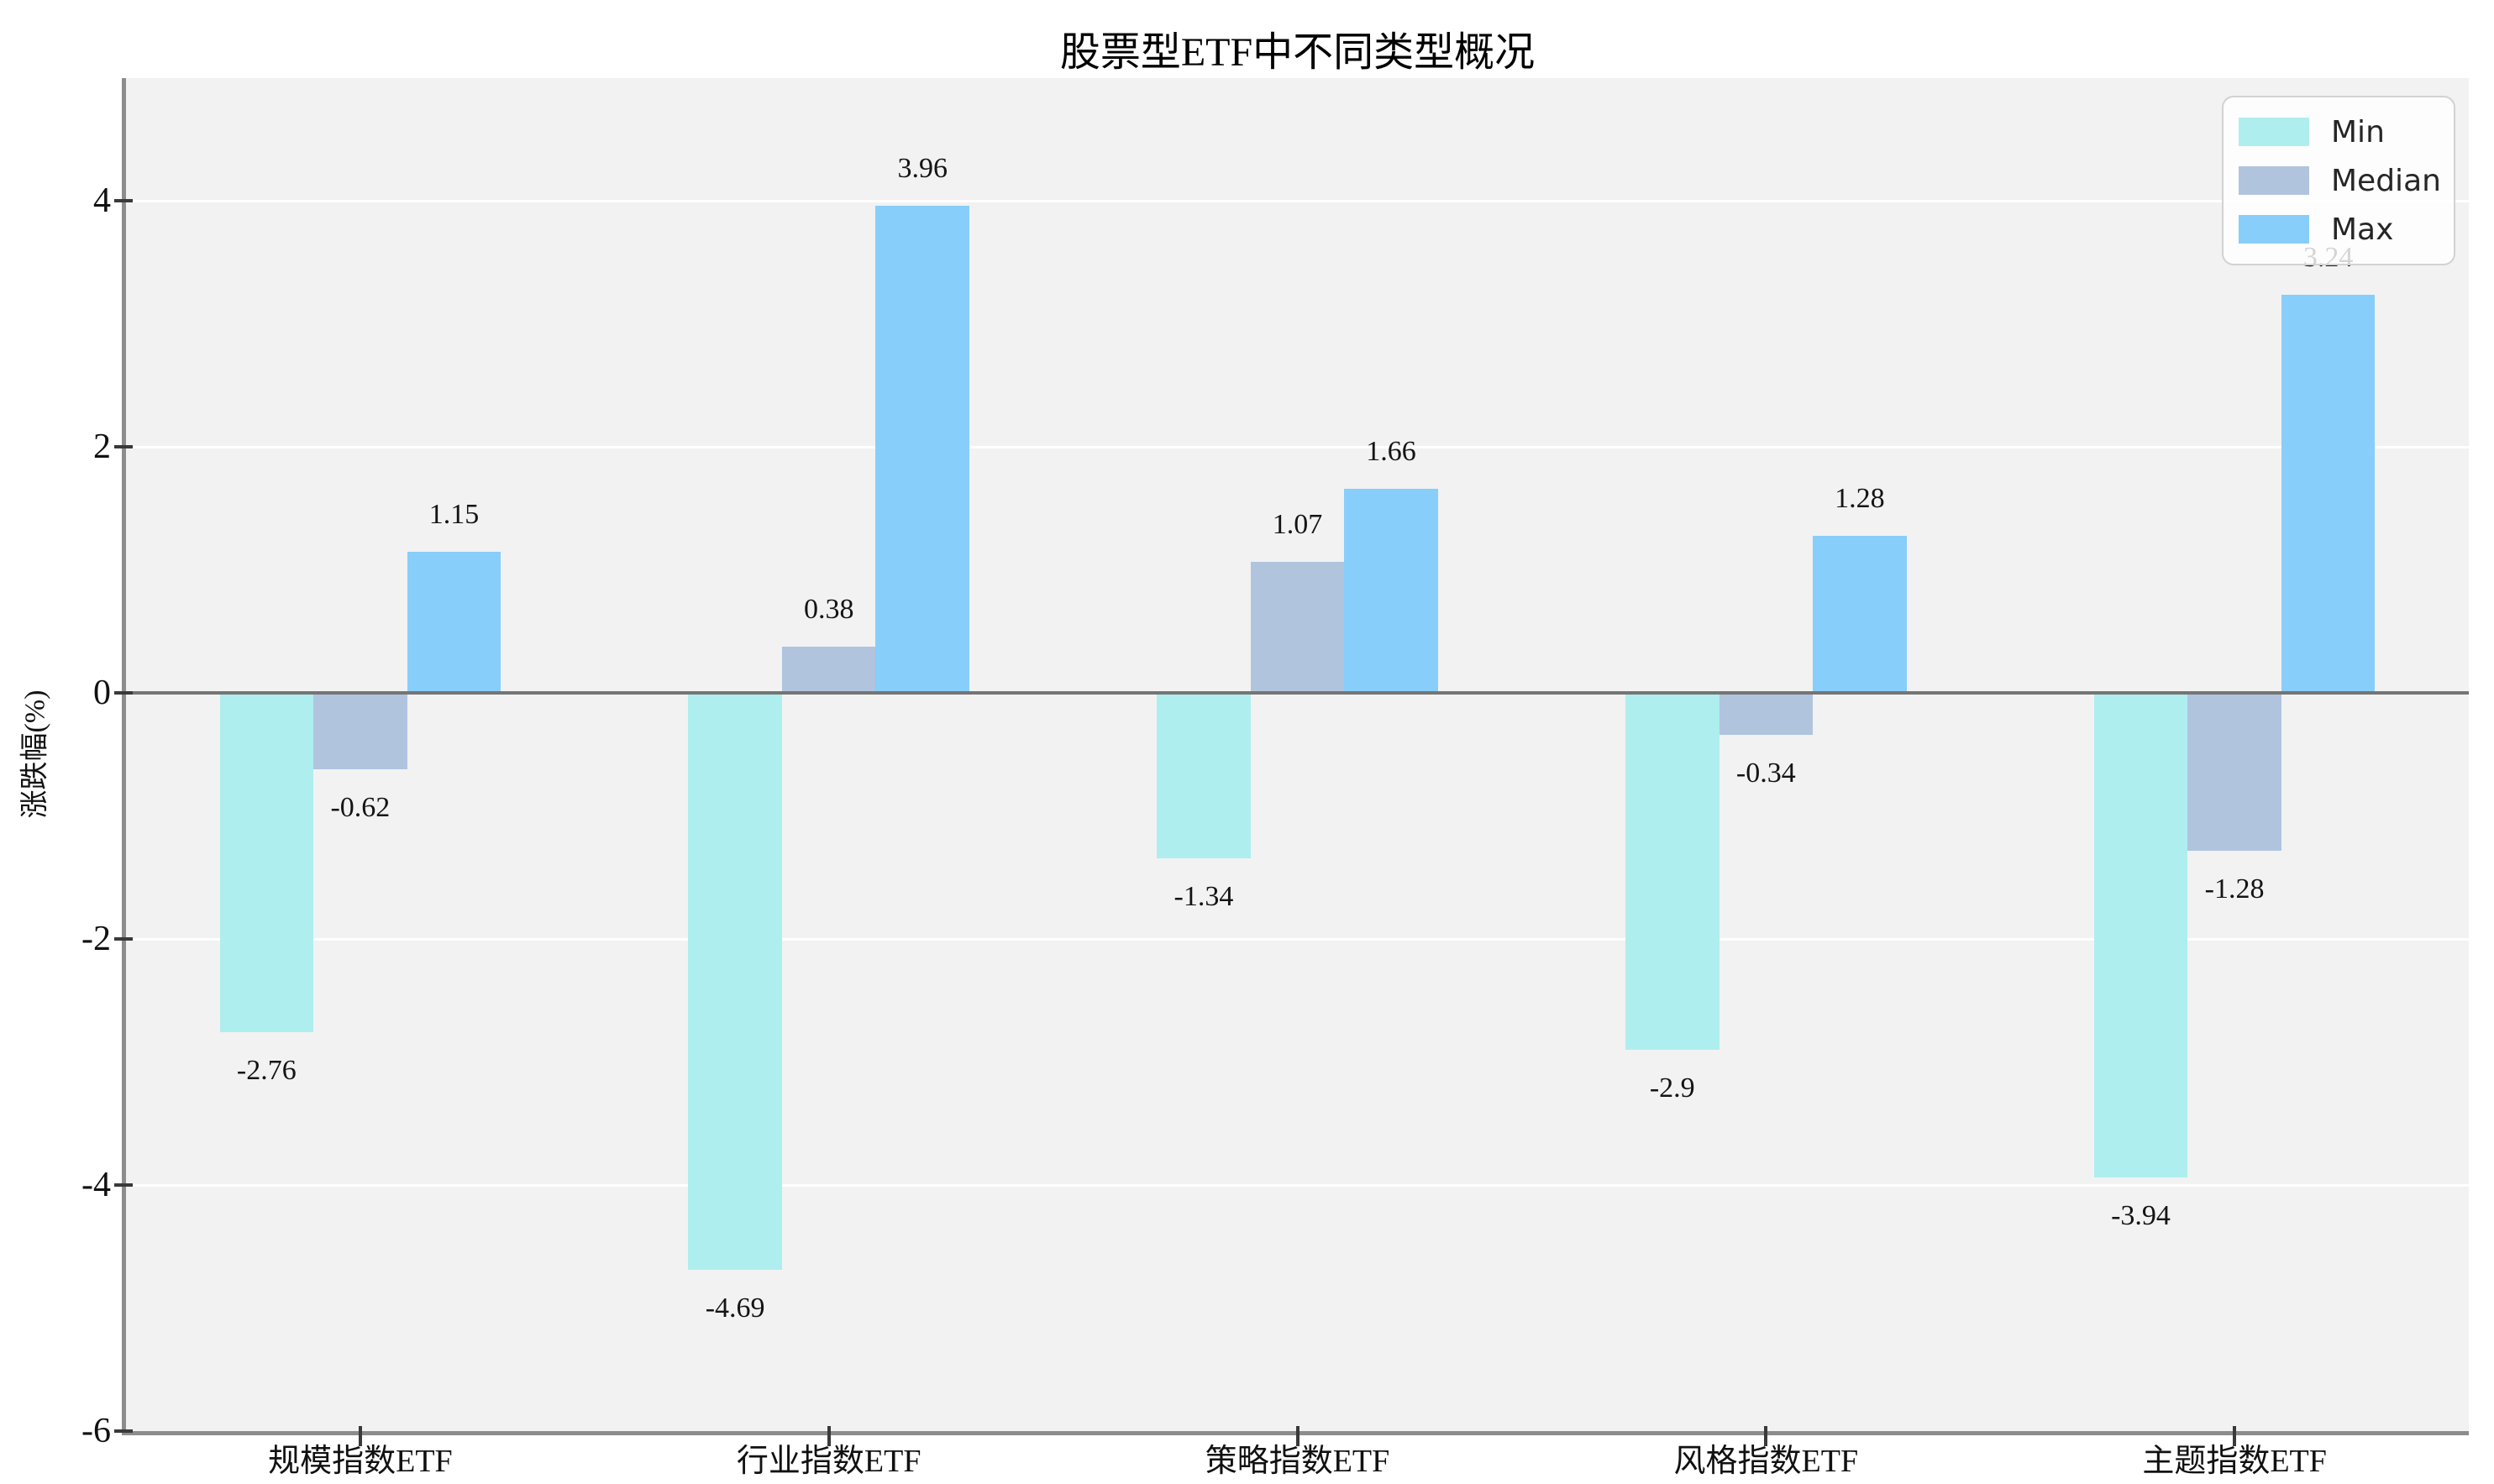 This screenshot has width=2494, height=1484. Describe the element at coordinates (2358, 131) in the screenshot. I see `legend-label-min: Min` at that location.